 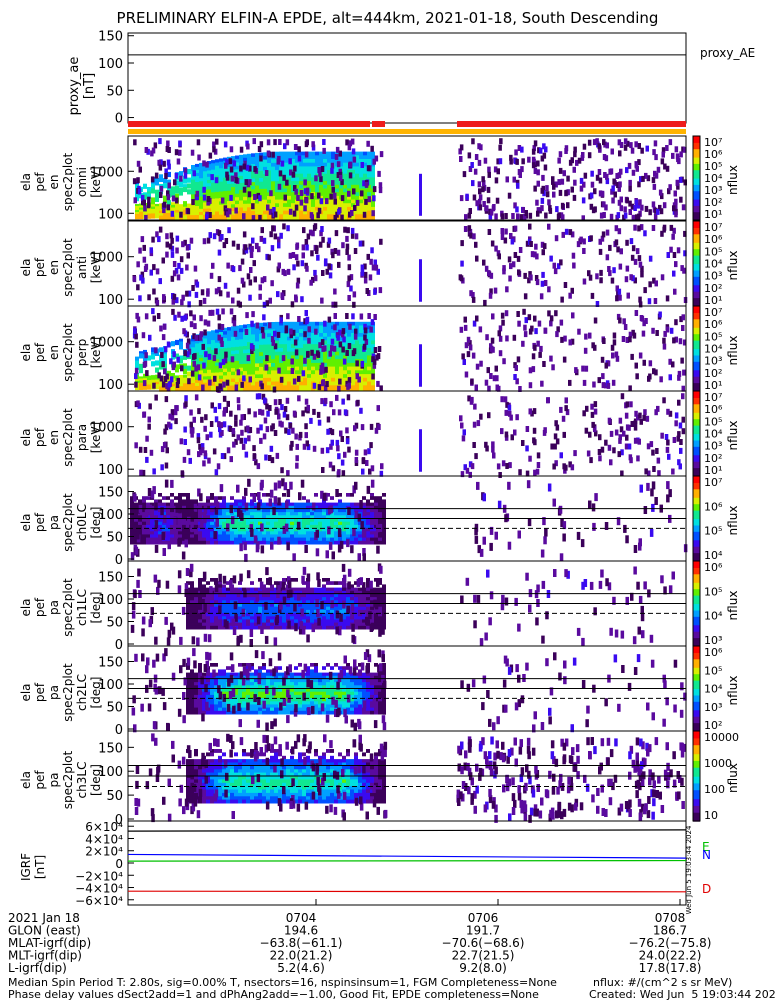 I want to click on status-bar-red, so click(x=378, y=124).